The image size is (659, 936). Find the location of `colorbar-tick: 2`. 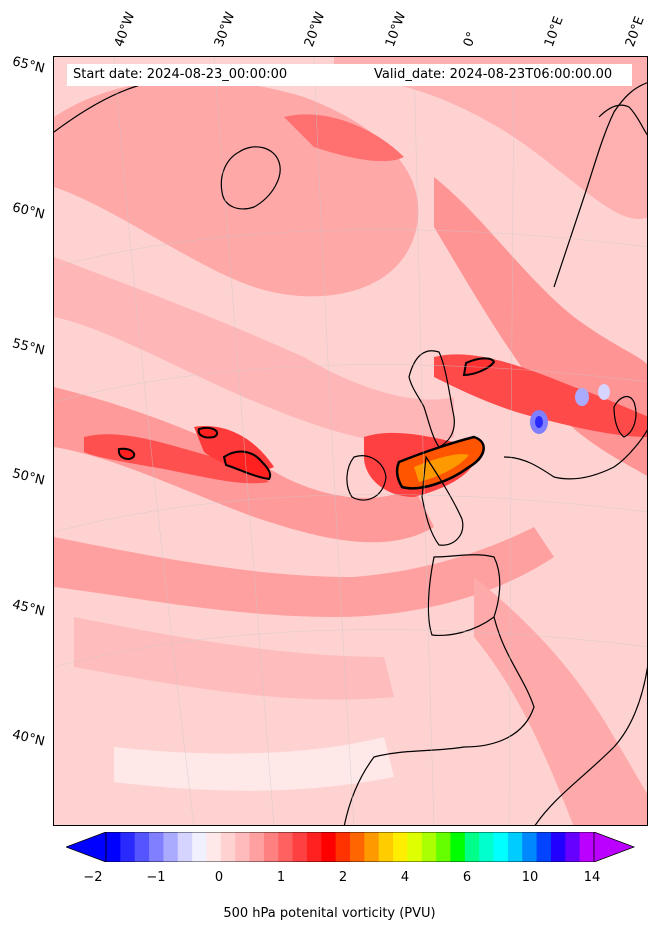

colorbar-tick: 2 is located at coordinates (343, 877).